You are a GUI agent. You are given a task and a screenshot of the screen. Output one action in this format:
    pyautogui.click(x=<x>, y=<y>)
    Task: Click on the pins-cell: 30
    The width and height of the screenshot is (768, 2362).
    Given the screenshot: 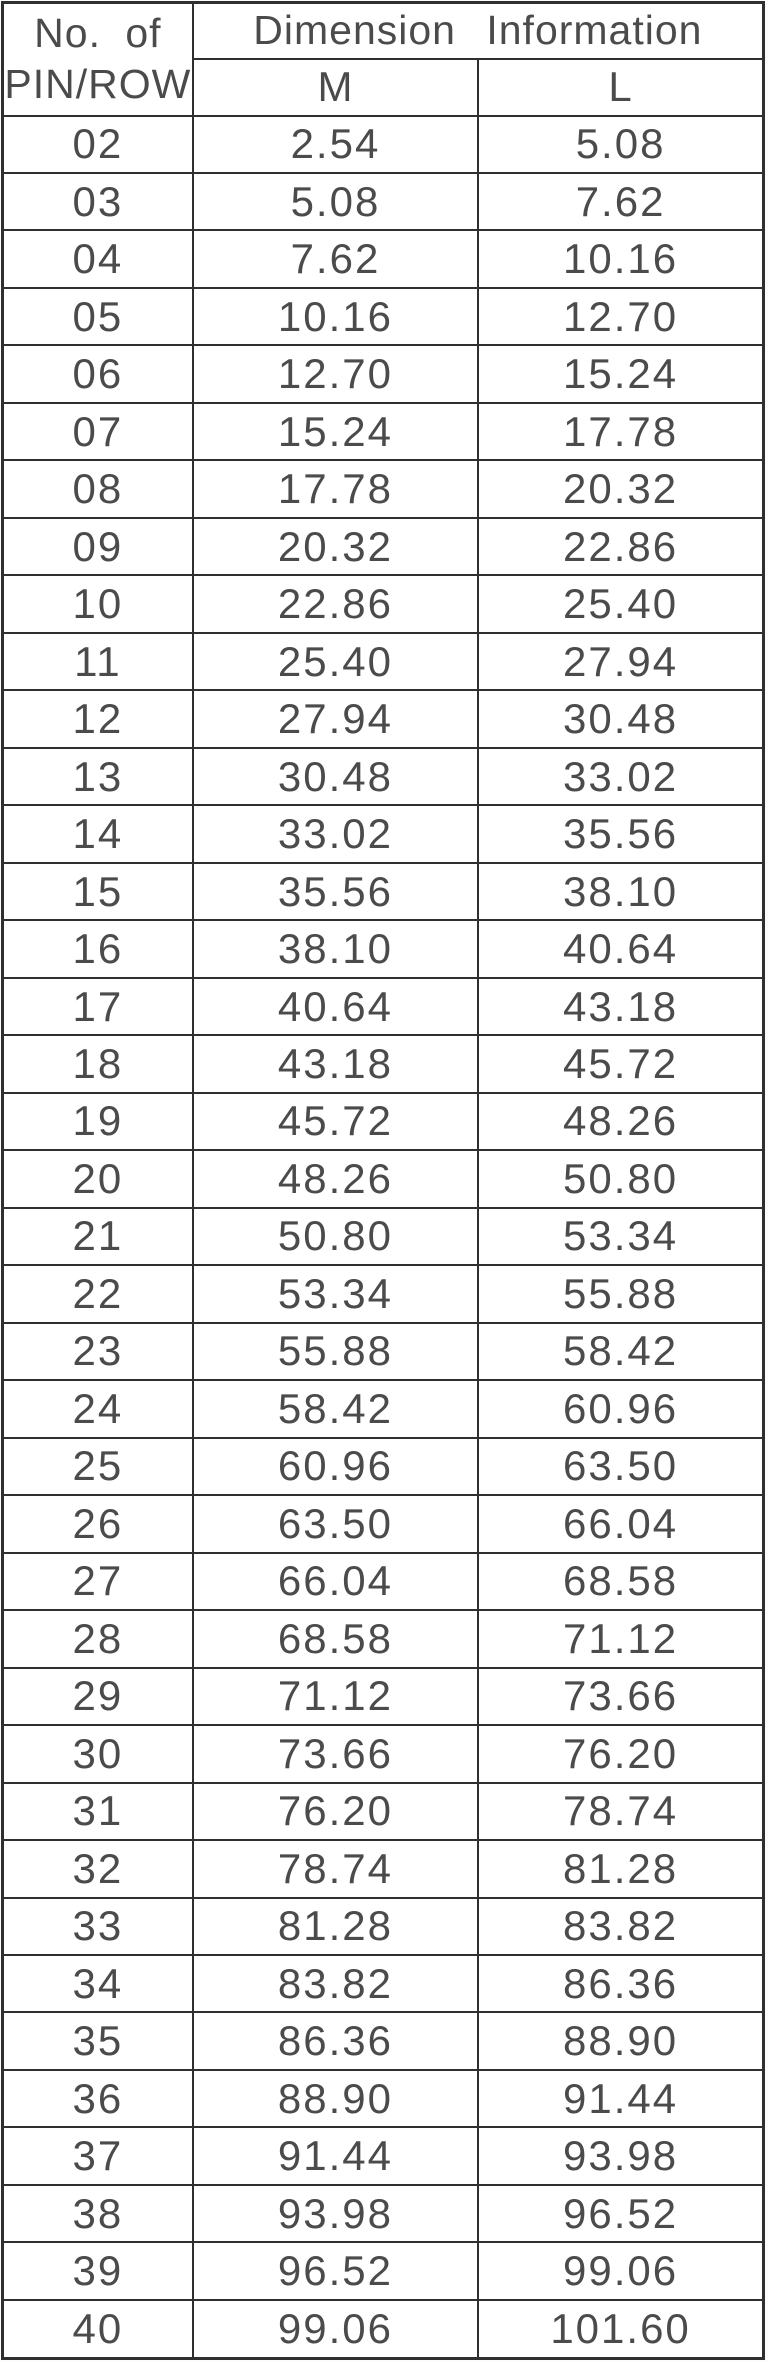 What is the action you would take?
    pyautogui.click(x=97, y=1754)
    